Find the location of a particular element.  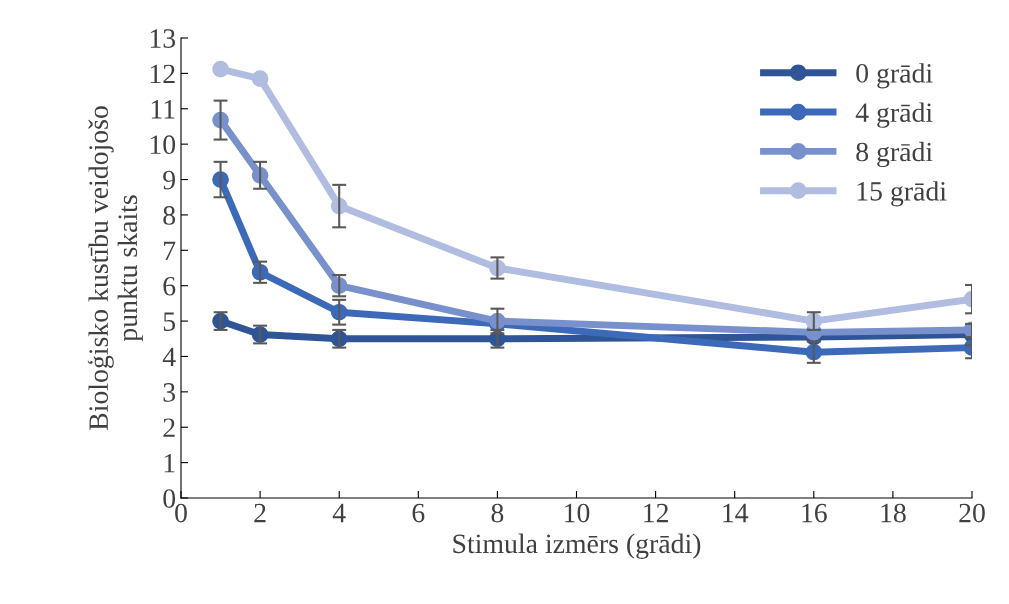

x-tick-label: 20 is located at coordinates (972, 513).